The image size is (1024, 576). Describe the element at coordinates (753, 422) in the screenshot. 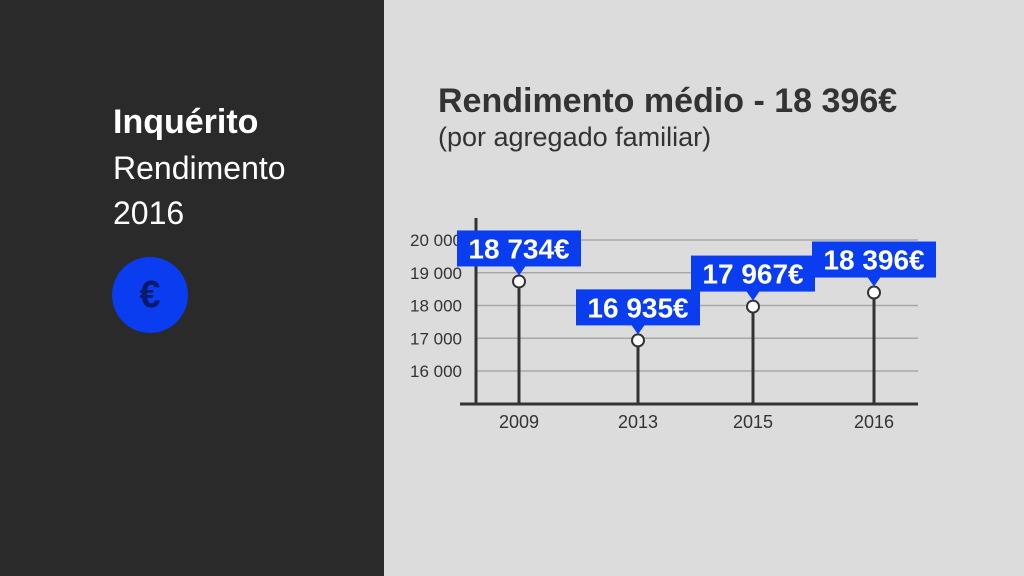

I see `x-tick-label: 2015` at that location.